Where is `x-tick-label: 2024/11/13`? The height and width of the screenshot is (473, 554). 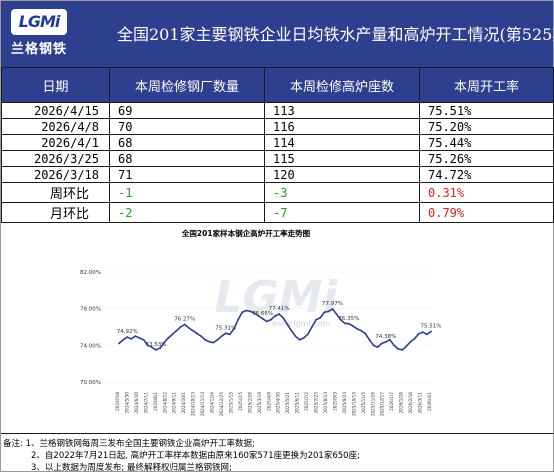
x-tick-label: 2024/11/13 is located at coordinates (202, 404).